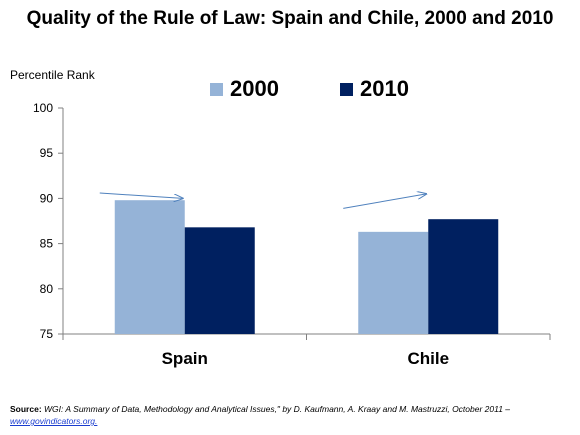  What do you see at coordinates (384, 201) in the screenshot?
I see `trend-arrow-chile` at bounding box center [384, 201].